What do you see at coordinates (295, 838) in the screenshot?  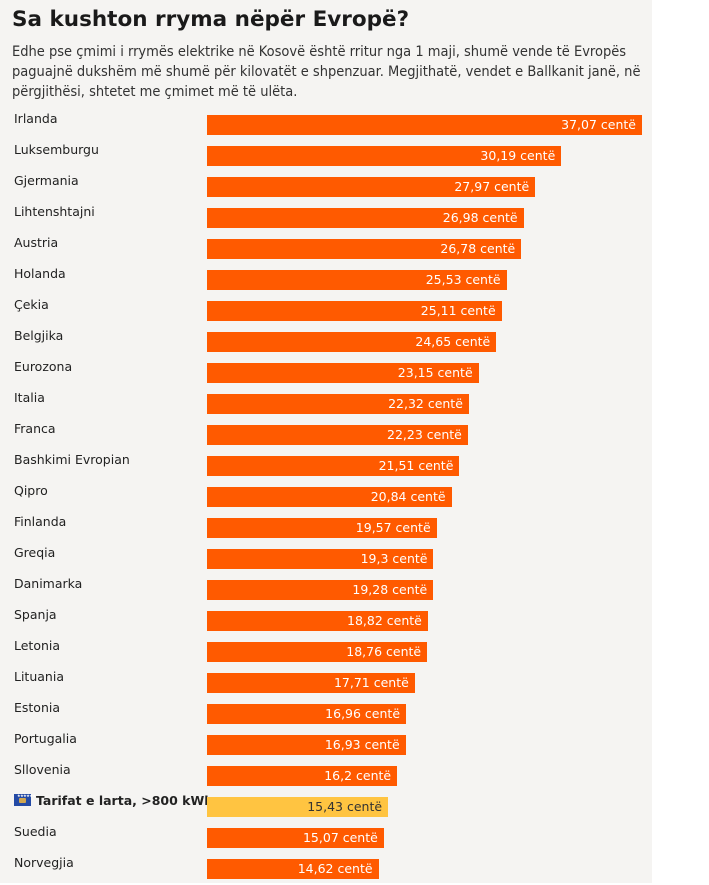 I see `bar: 15,07 centë` at bounding box center [295, 838].